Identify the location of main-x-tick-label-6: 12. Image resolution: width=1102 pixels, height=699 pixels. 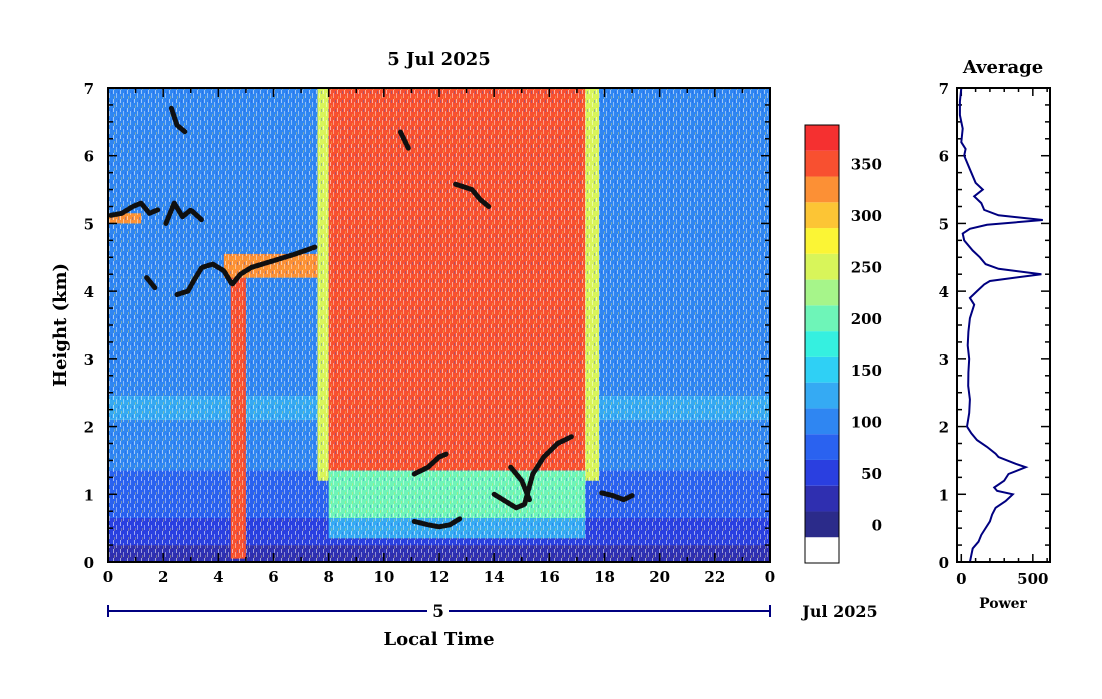
(439, 577).